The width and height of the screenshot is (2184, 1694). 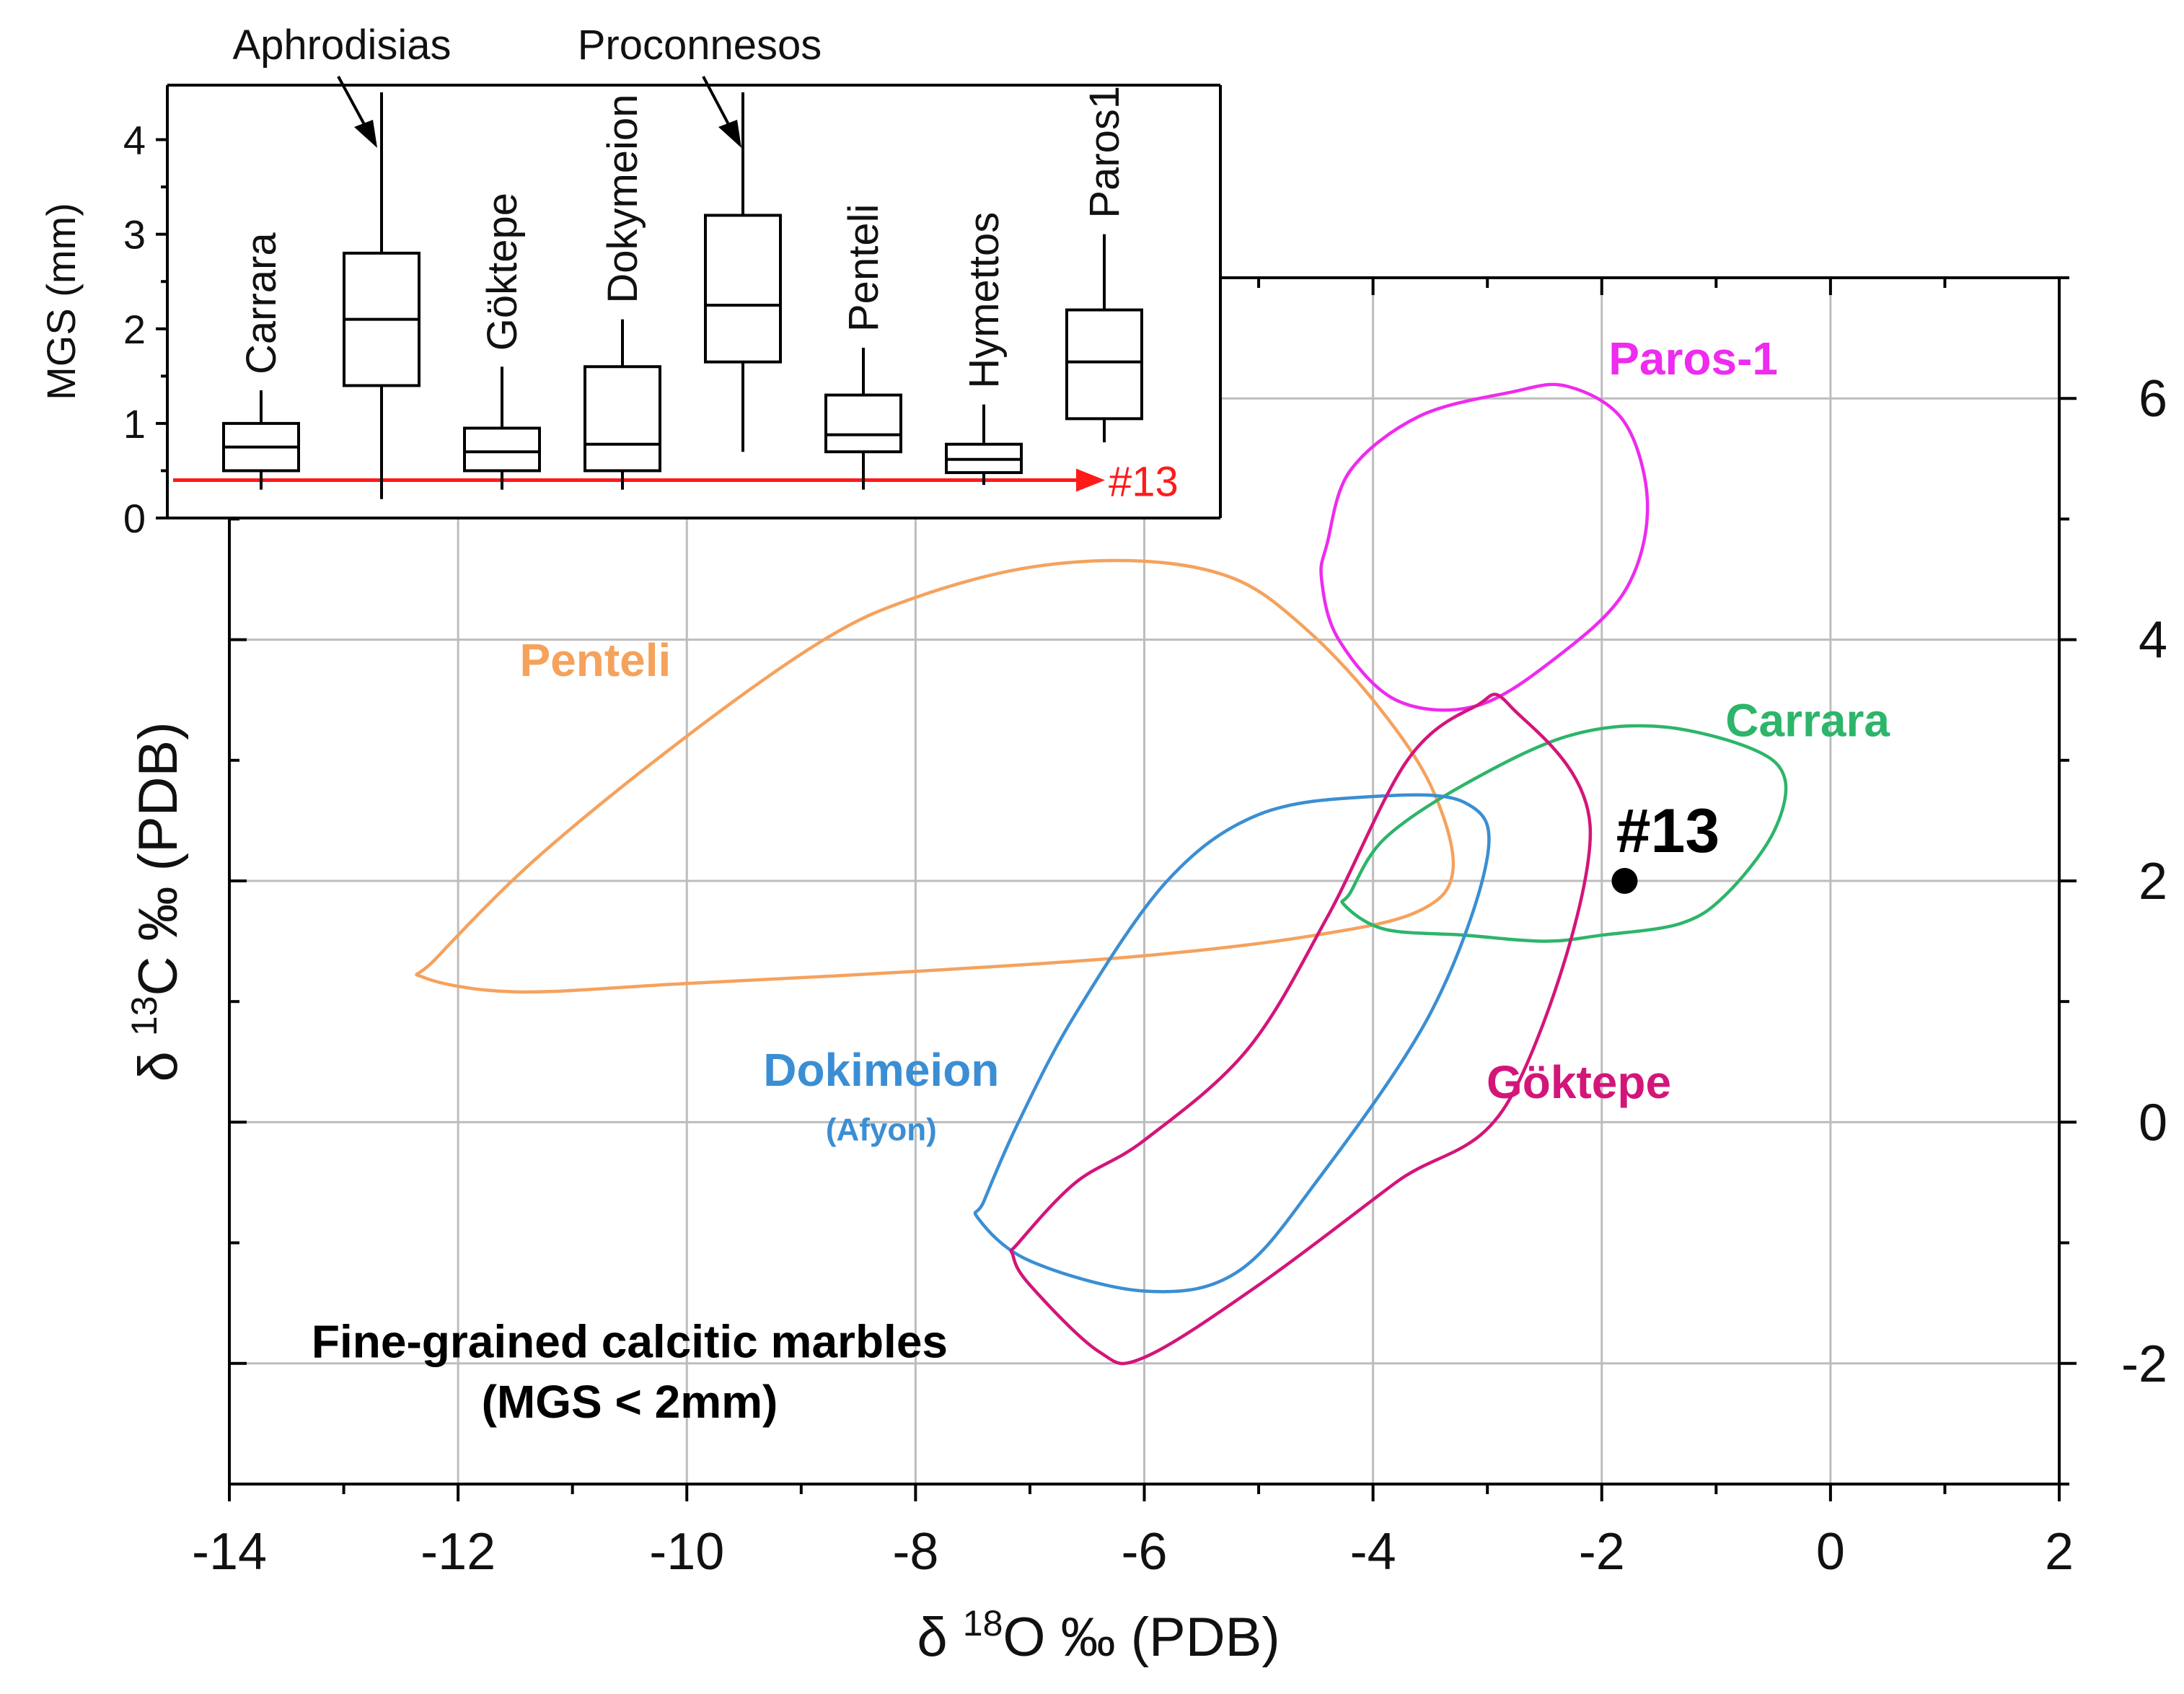 I want to click on box-label-g-ktepe: Göktepe, so click(x=502, y=272).